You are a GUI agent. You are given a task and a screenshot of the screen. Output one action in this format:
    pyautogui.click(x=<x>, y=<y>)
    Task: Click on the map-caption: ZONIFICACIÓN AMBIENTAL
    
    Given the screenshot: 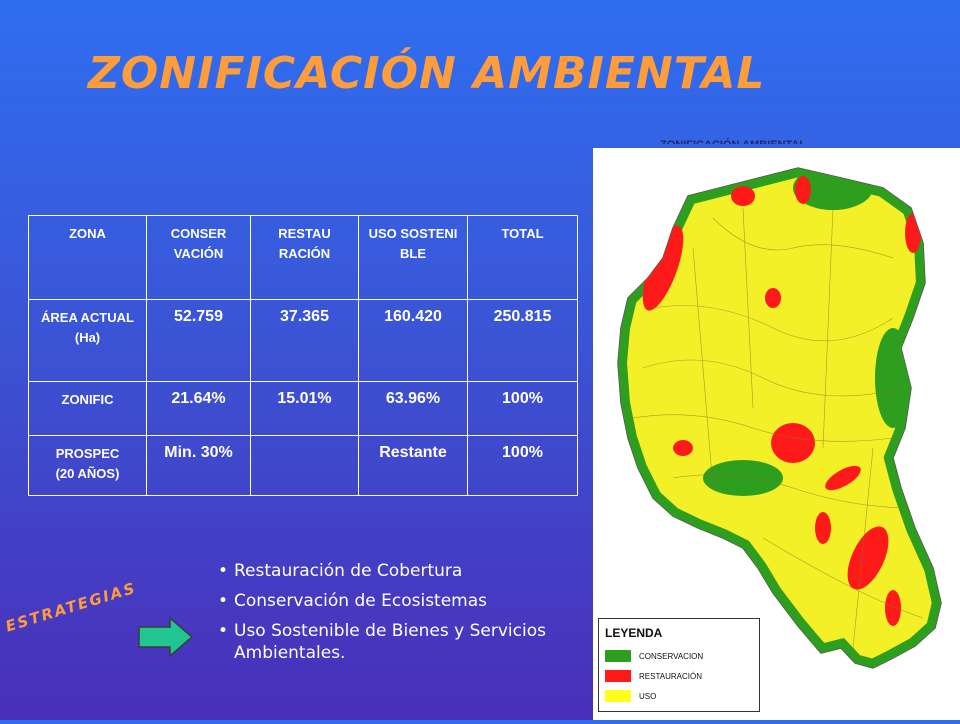 What is the action you would take?
    pyautogui.click(x=790, y=138)
    